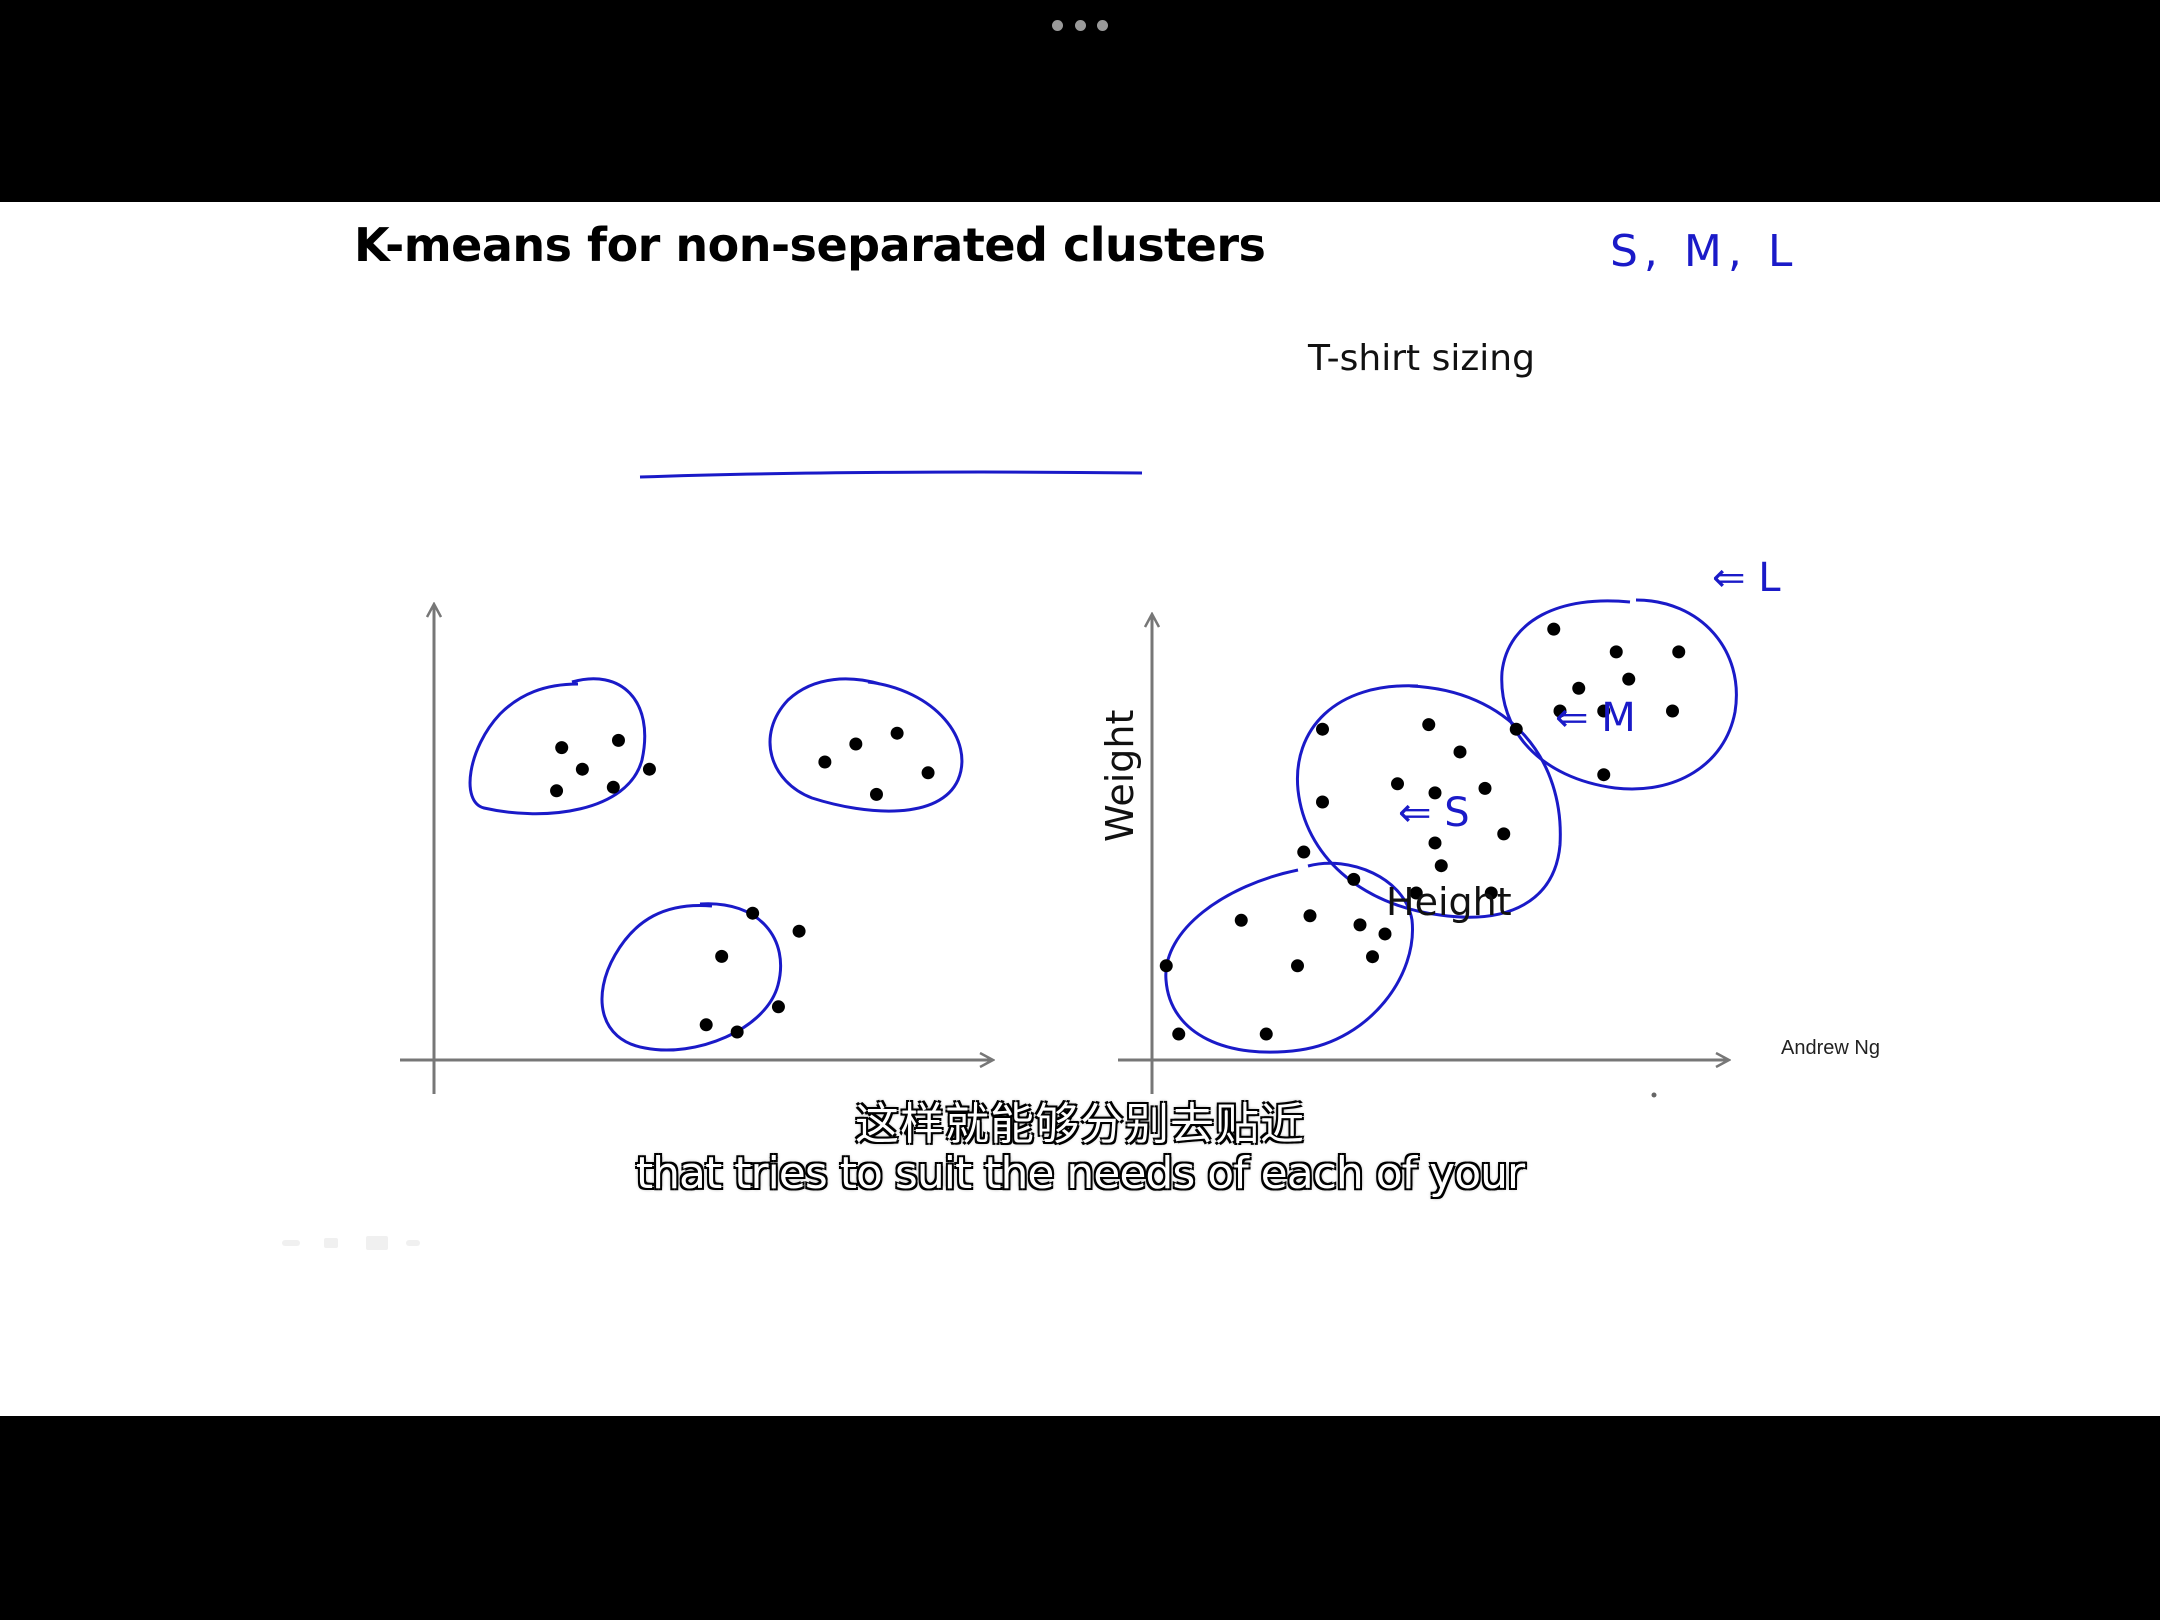 This screenshot has width=2160, height=1620. Describe the element at coordinates (1830, 1048) in the screenshot. I see `author-credit: Andrew Ng` at that location.